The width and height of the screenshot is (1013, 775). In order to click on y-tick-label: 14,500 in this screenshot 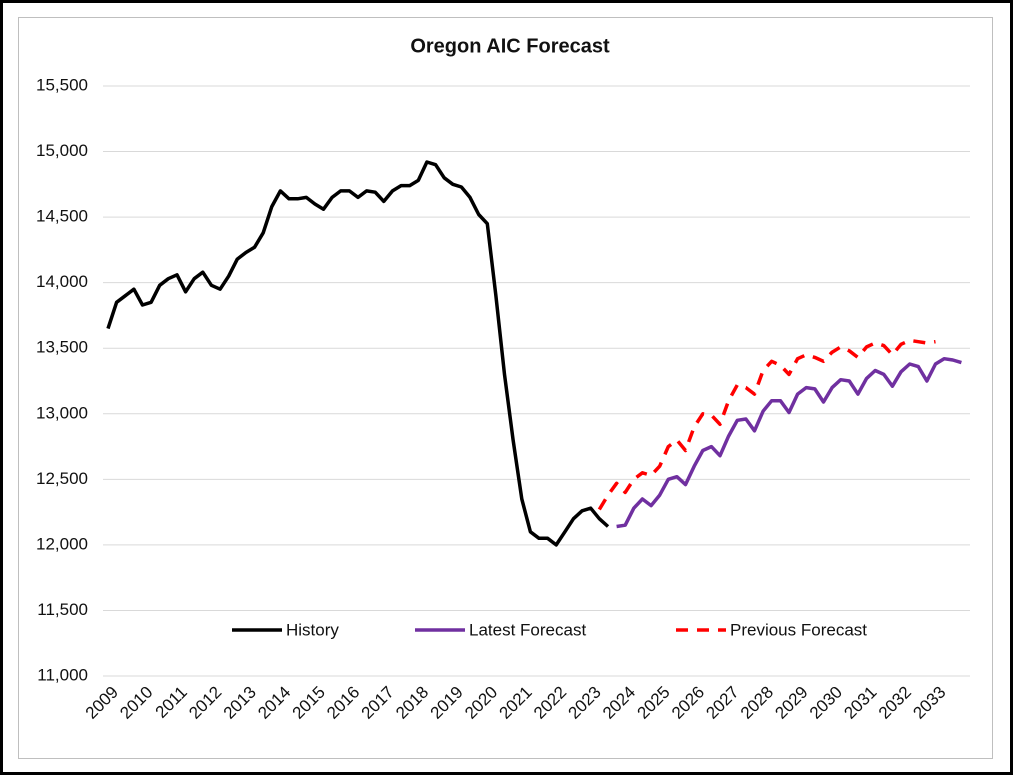, I will do `click(62, 216)`.